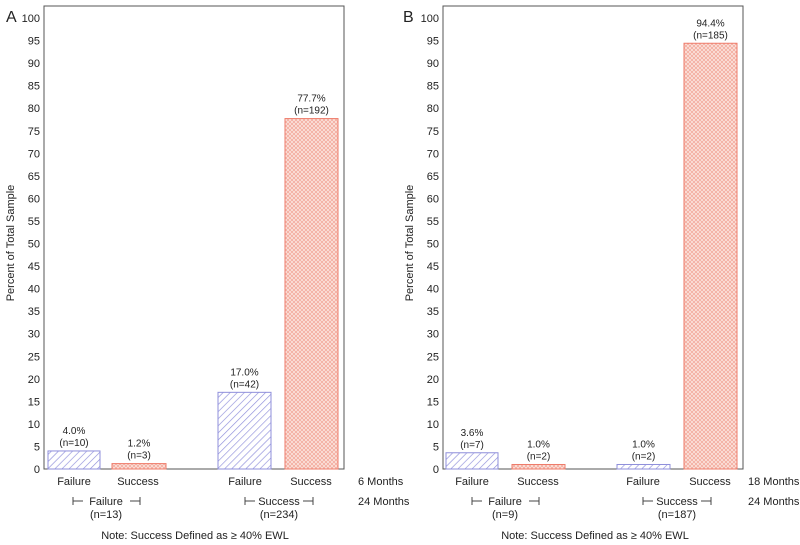 The width and height of the screenshot is (800, 545). I want to click on value-label-block: 1.2% (n=3), so click(139, 450).